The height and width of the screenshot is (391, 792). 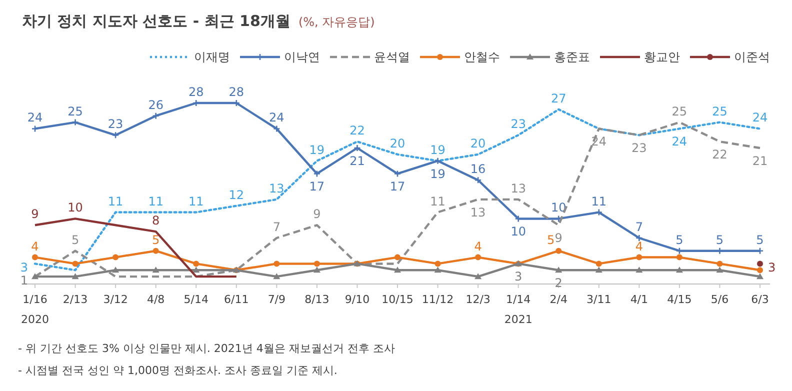 I want to click on x-tick-label: 7/9, so click(x=277, y=299).